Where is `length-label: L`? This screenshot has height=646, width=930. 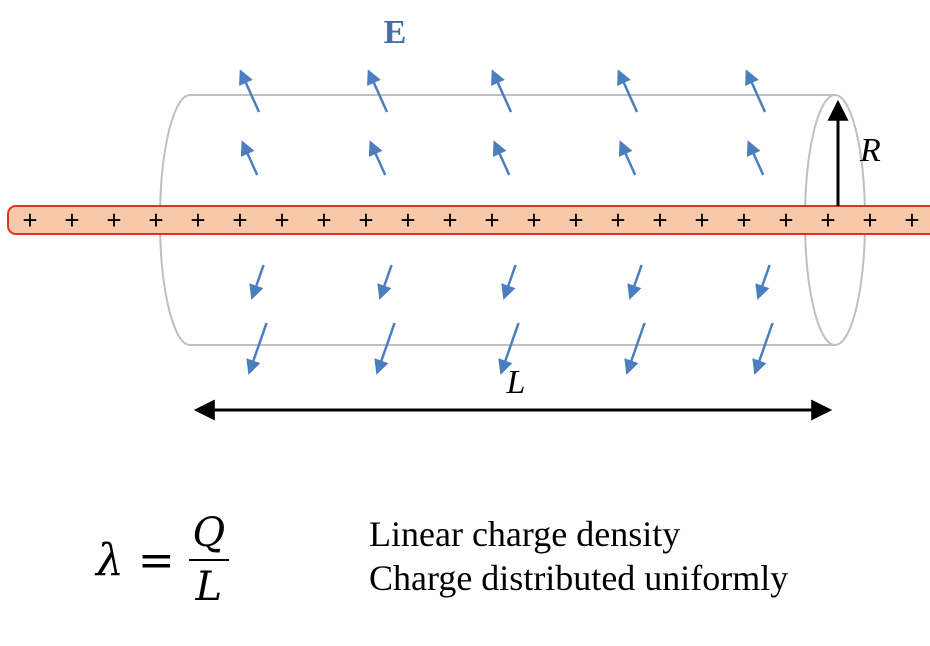 length-label: L is located at coordinates (516, 382).